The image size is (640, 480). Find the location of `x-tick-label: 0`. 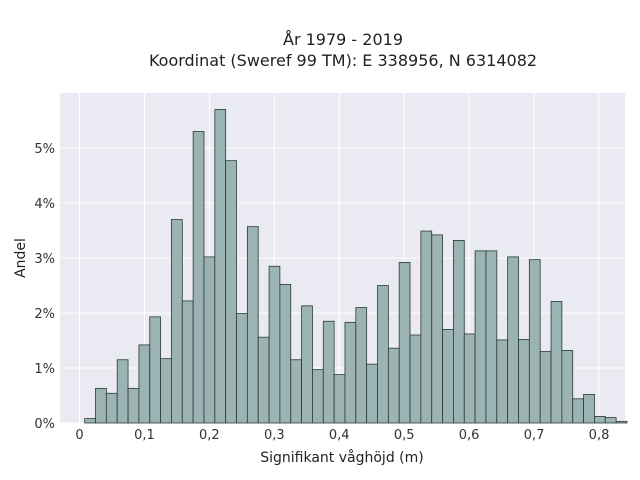

x-tick-label: 0 is located at coordinates (79, 435).